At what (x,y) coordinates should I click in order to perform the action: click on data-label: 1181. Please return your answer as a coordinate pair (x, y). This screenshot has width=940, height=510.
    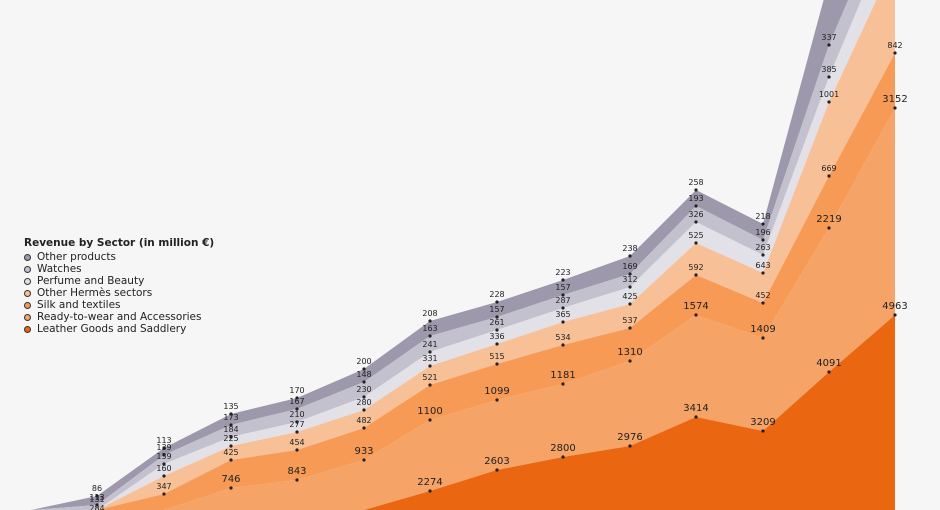
    Looking at the image, I should click on (562, 375).